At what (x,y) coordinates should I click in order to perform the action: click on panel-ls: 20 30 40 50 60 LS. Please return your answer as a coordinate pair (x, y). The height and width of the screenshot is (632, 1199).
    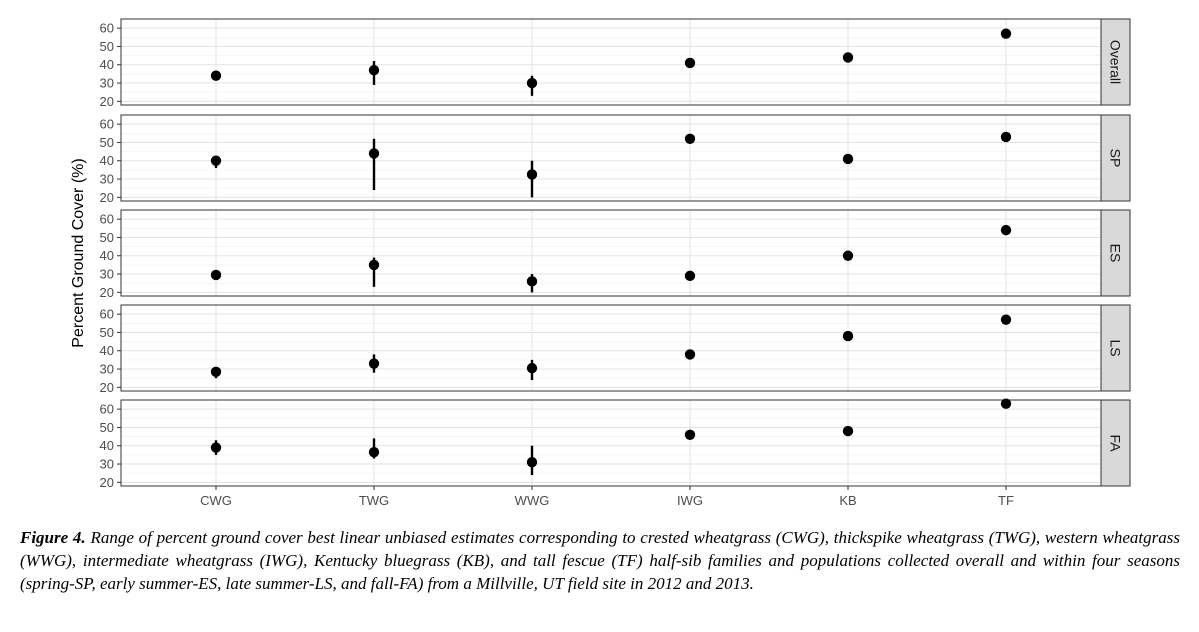
    Looking at the image, I should click on (615, 349).